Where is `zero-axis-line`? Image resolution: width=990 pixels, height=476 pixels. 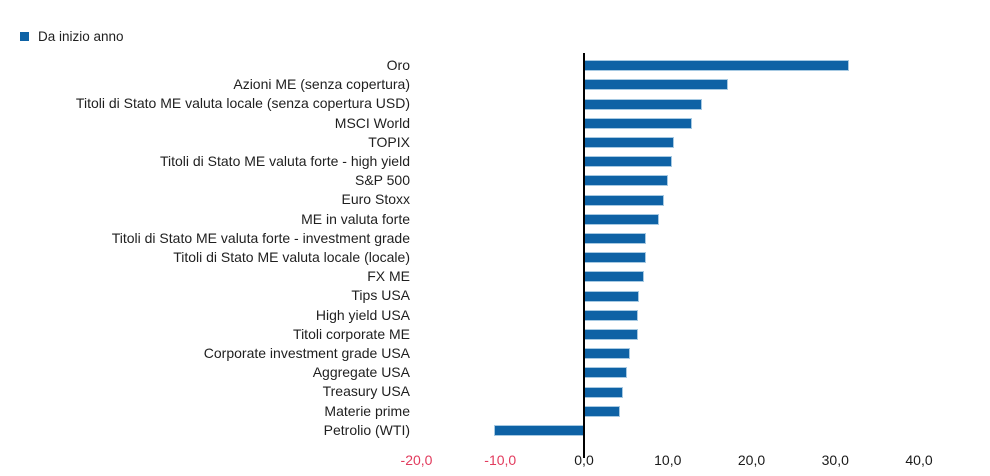 zero-axis-line is located at coordinates (584, 255).